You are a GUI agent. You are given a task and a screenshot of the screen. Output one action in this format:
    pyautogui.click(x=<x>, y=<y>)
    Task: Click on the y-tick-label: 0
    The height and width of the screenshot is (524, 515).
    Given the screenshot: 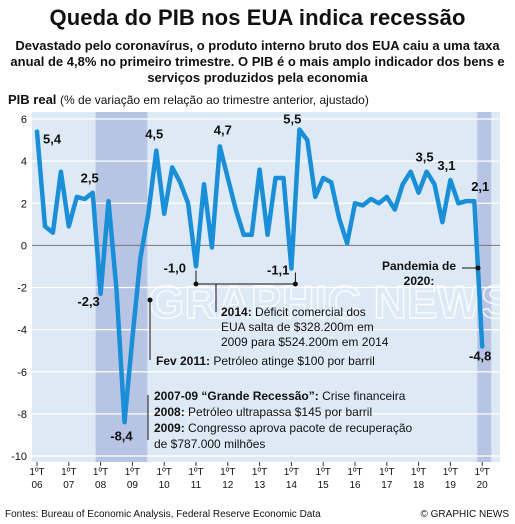 What is the action you would take?
    pyautogui.click(x=24, y=246)
    